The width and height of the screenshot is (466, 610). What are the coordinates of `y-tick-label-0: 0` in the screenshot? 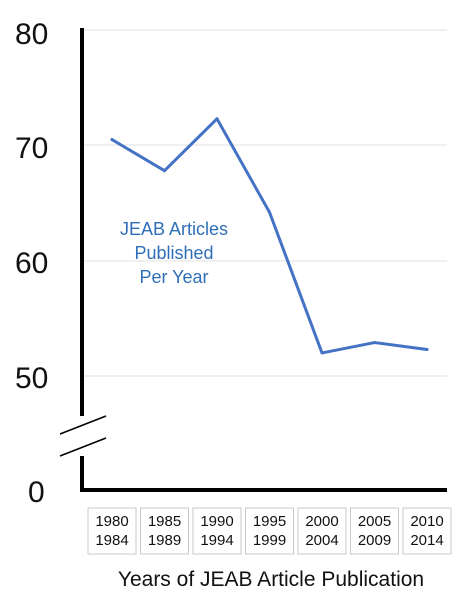 It's located at (36, 492).